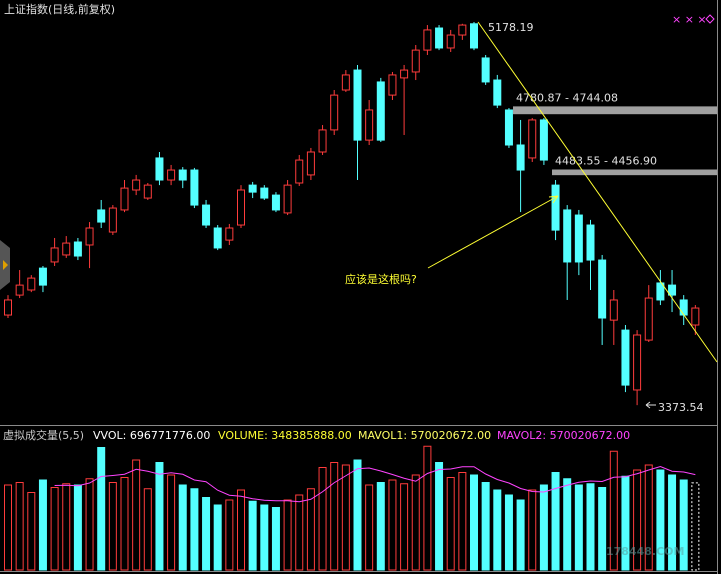 This screenshot has height=574, width=721. I want to click on low-label: 3373.54, so click(681, 407).